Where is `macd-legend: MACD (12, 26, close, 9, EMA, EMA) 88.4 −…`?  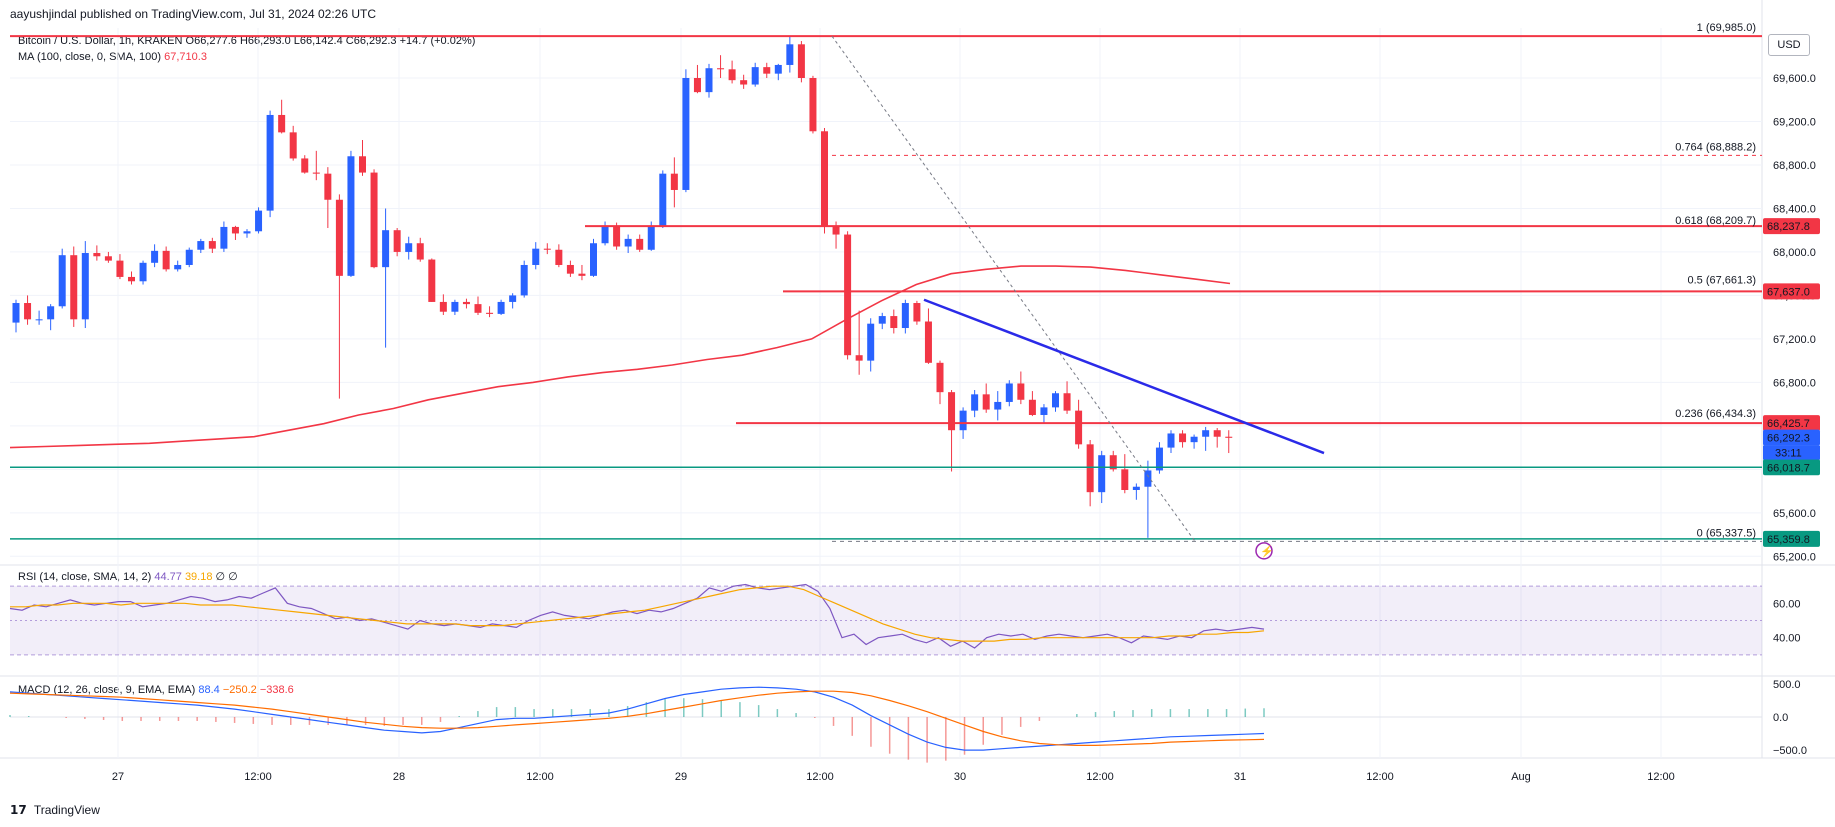 macd-legend: MACD (12, 26, close, 9, EMA, EMA) 88.4 −… is located at coordinates (156, 690).